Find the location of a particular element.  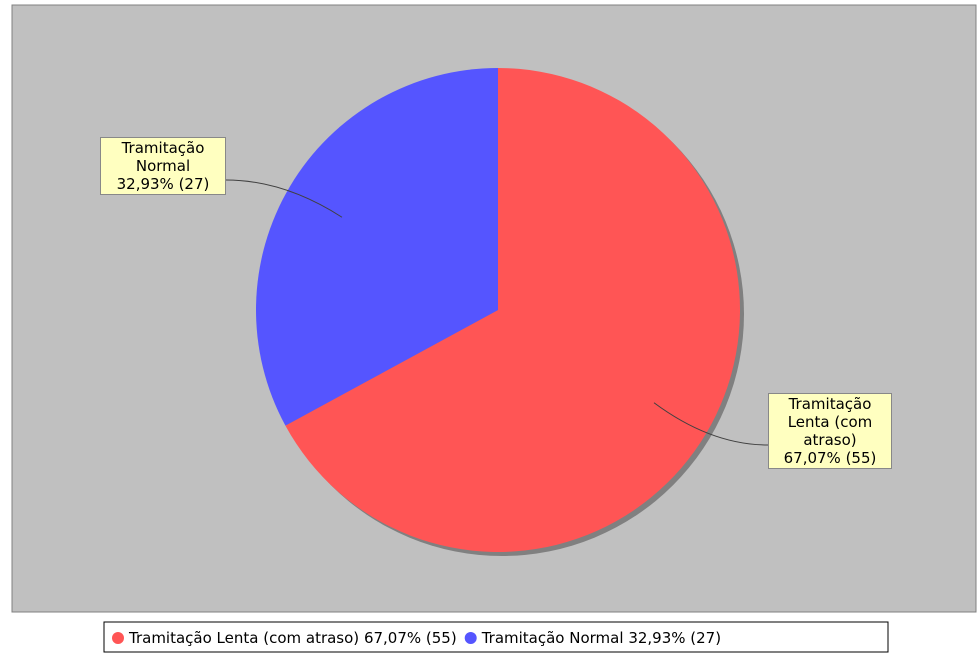

legend-value: 67,07% (55) is located at coordinates (410, 638).